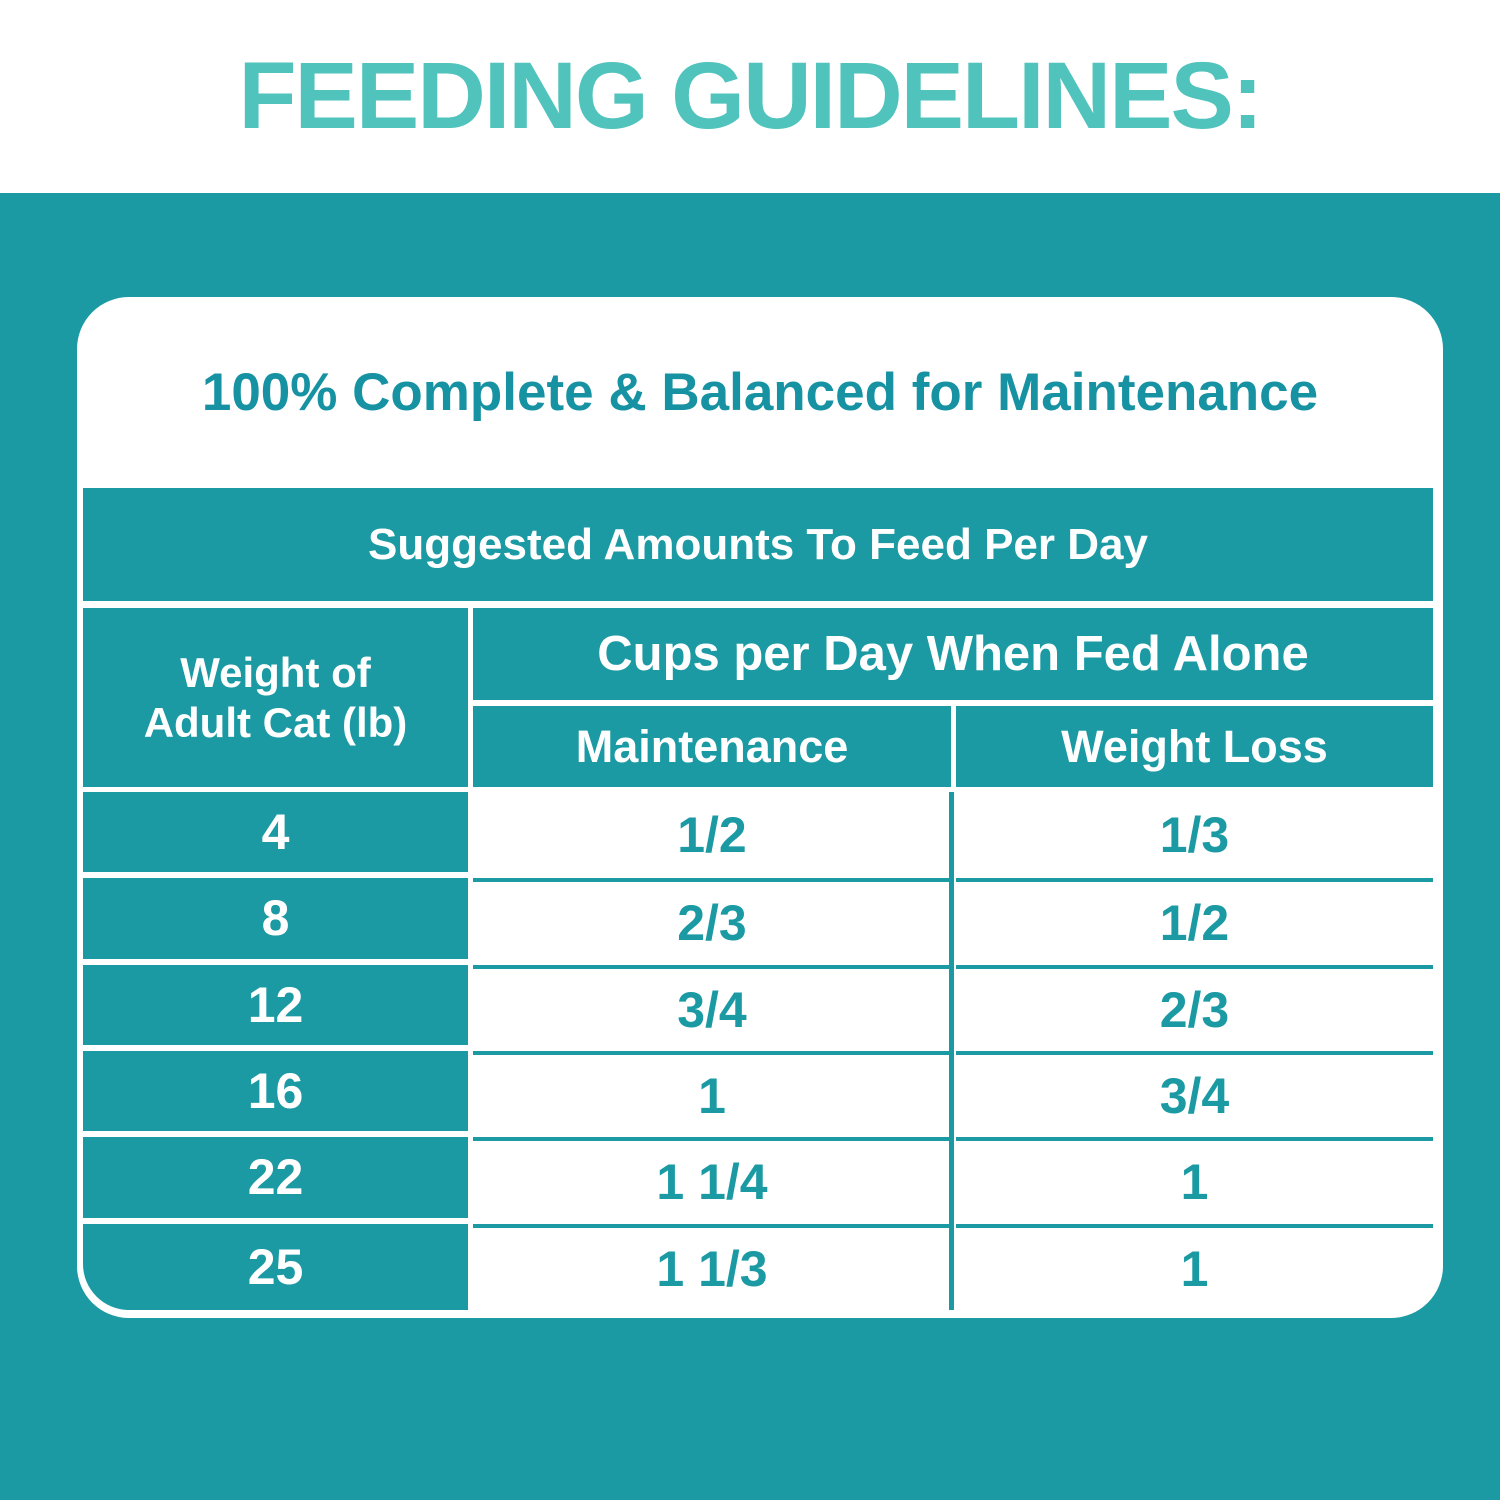  I want to click on weight-header-line1: Weight of, so click(275, 672).